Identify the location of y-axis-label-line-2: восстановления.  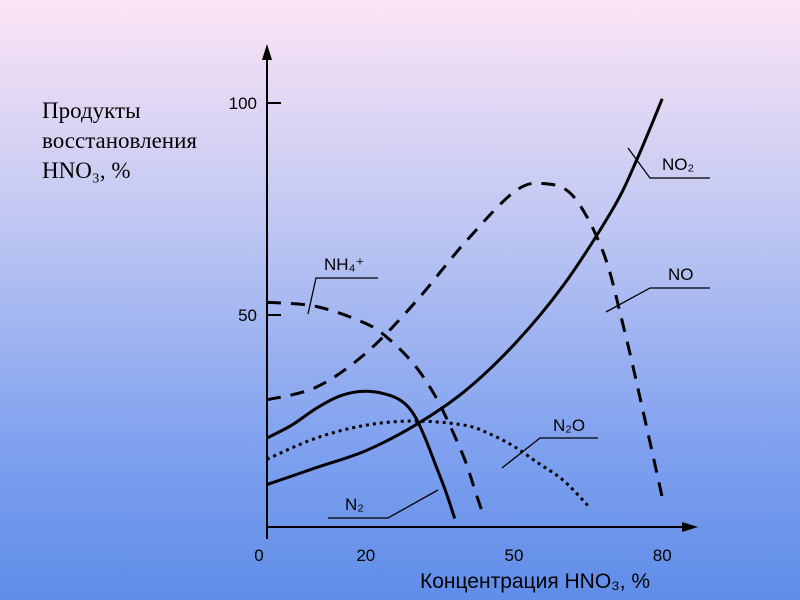
(119, 140).